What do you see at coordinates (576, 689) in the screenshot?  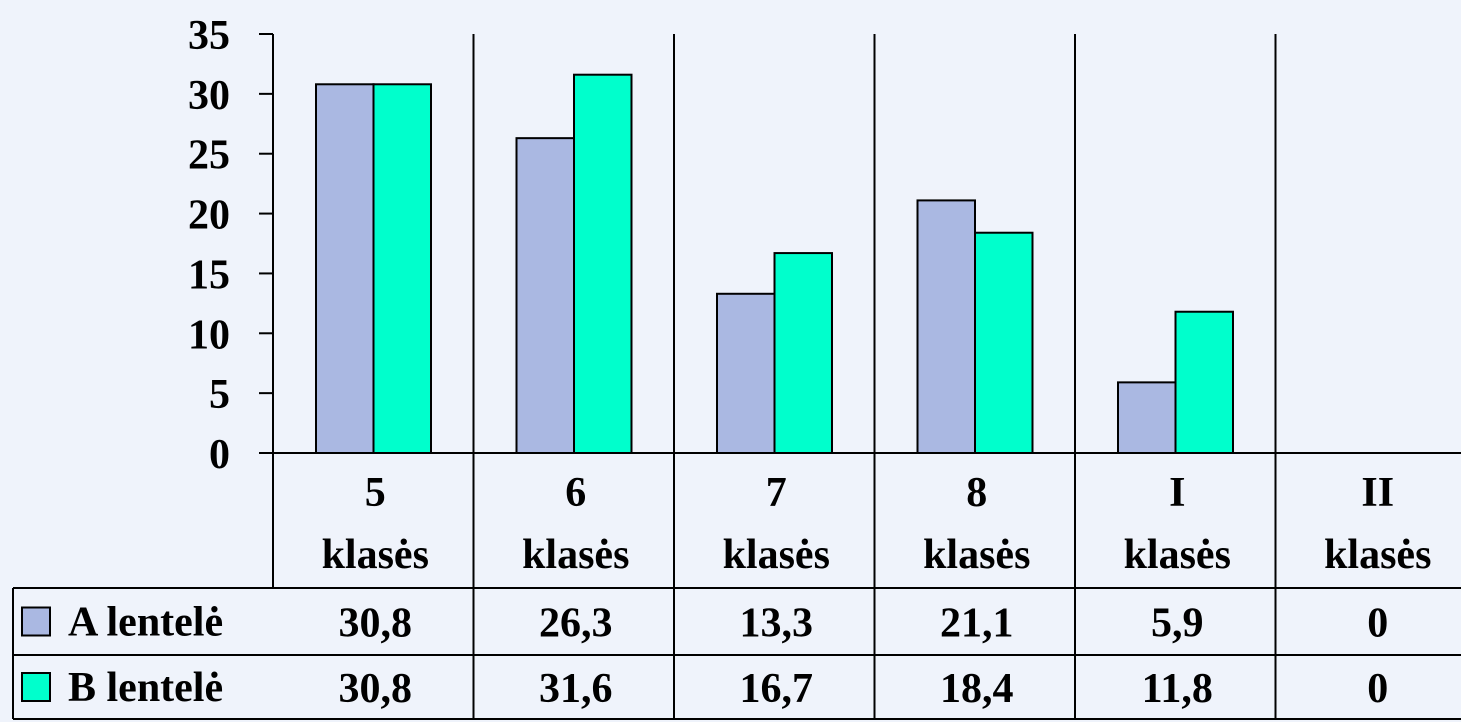 I see `data-table-value-b-lentelė-1: 31,6` at bounding box center [576, 689].